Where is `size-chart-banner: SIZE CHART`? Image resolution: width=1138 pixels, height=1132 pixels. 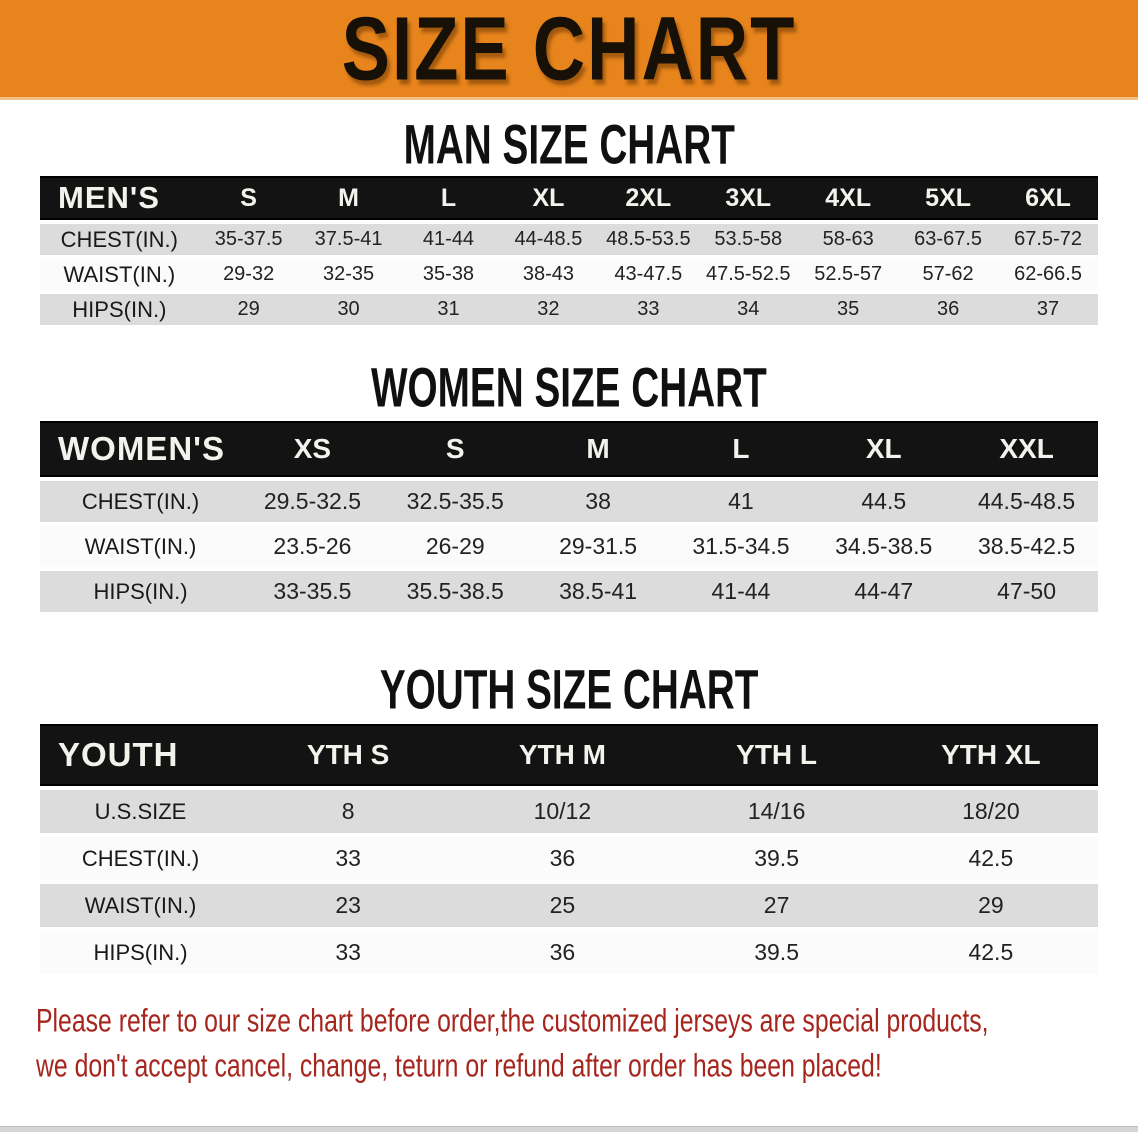 size-chart-banner: SIZE CHART is located at coordinates (569, 50).